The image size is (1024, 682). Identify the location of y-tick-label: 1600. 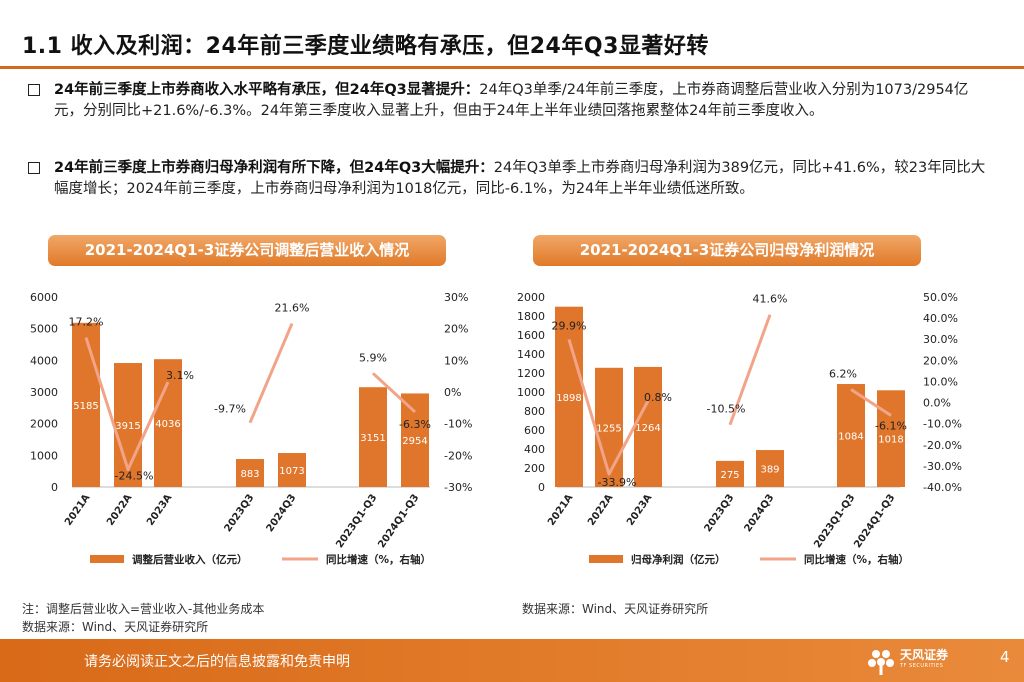
(531, 335).